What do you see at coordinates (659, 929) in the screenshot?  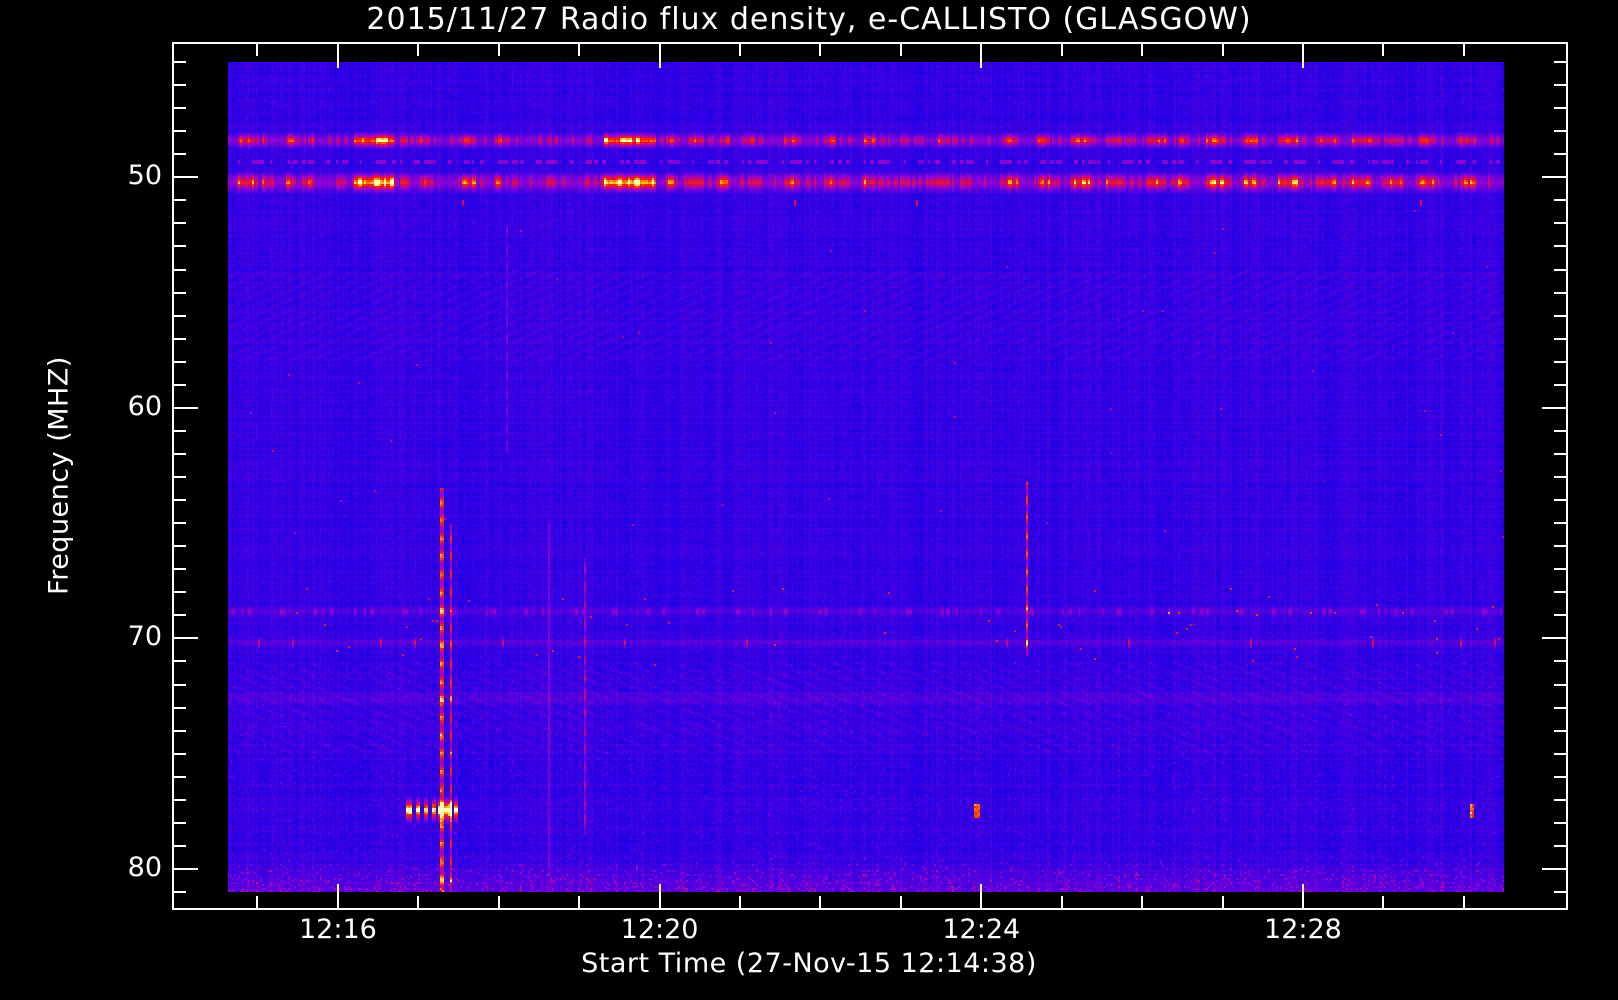 I see `x-tick-label-20: 12:20` at bounding box center [659, 929].